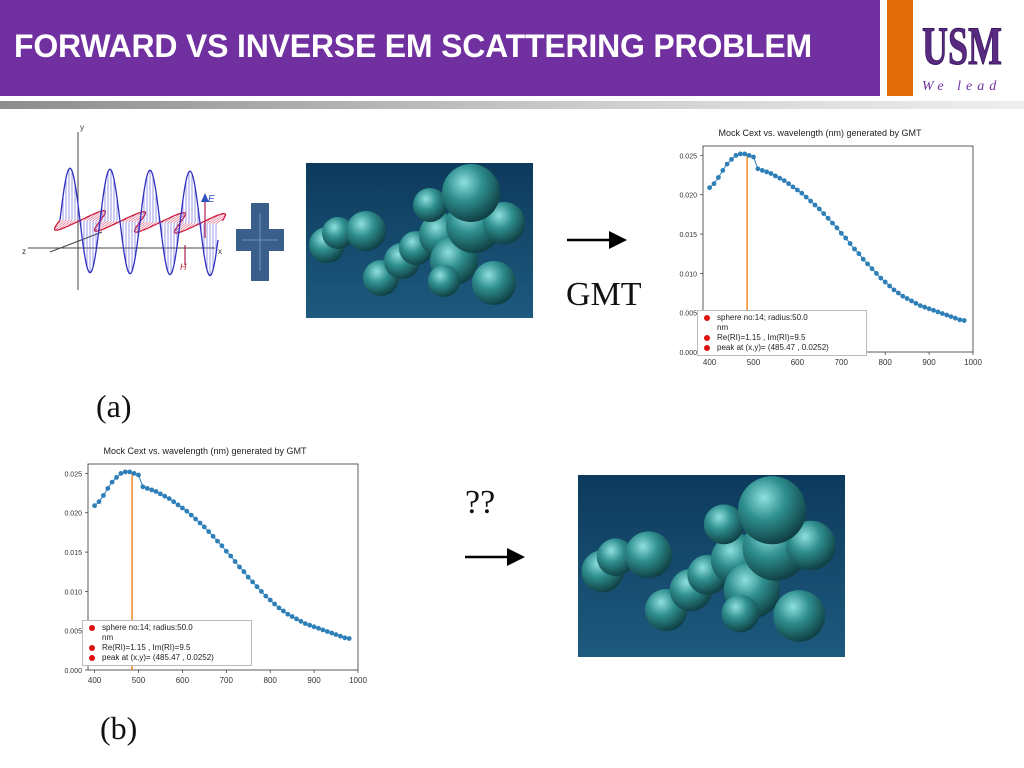  I want to click on x-tick-label: 600, so click(183, 680).